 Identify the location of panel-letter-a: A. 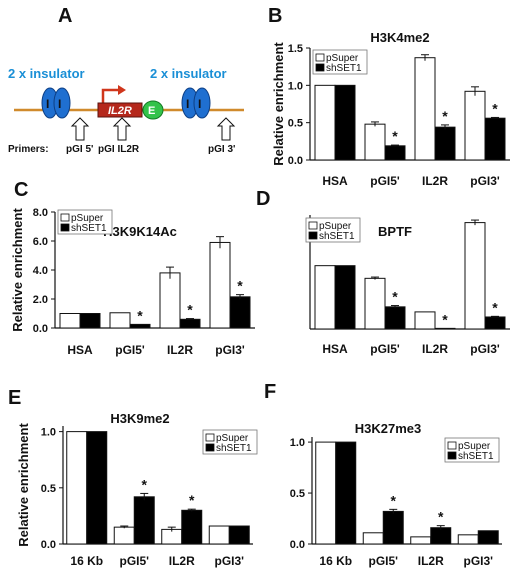
(65, 16).